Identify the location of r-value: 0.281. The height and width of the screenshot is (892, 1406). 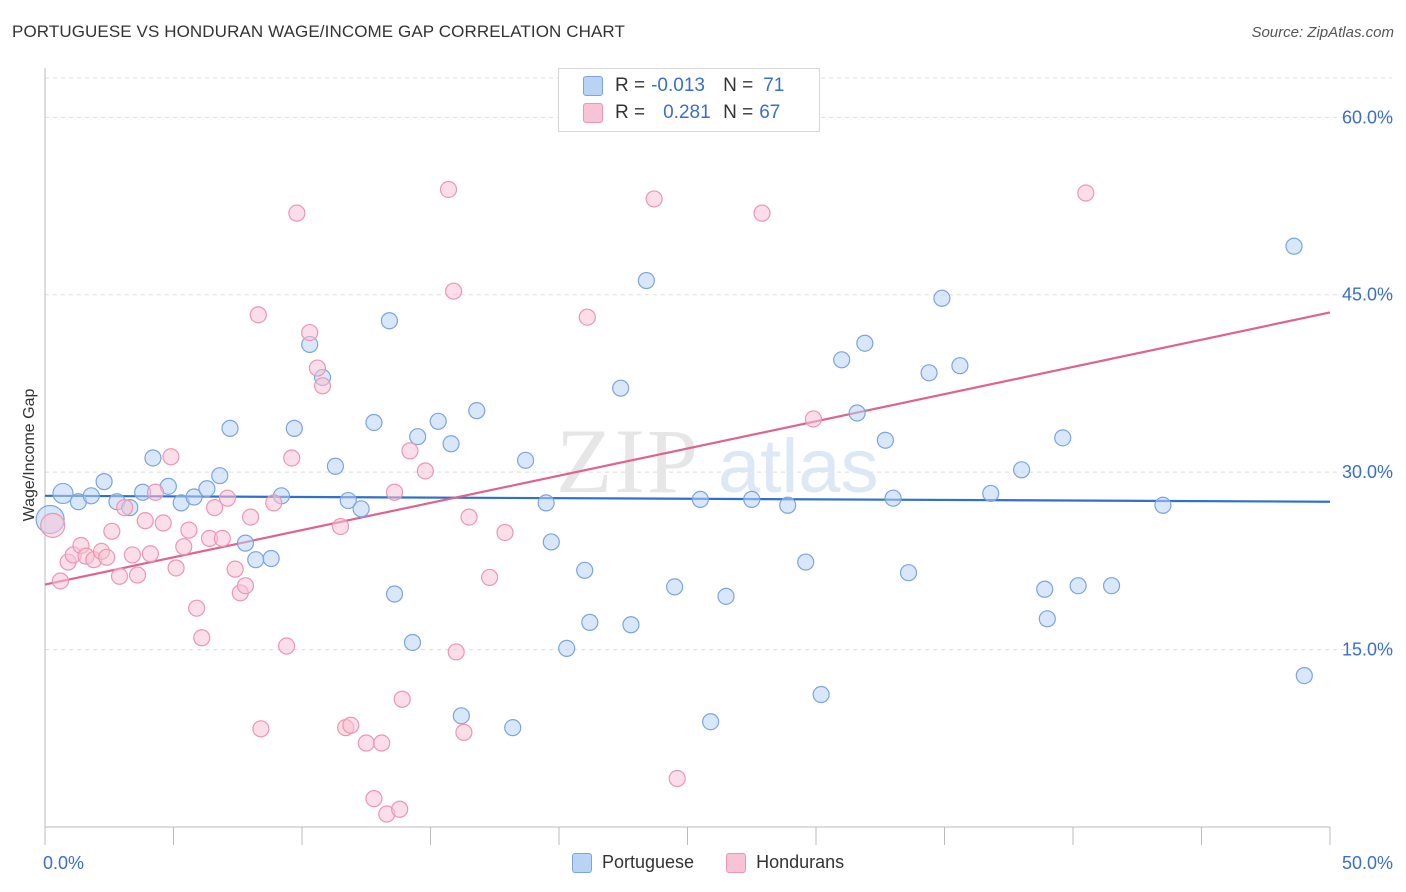
(687, 112).